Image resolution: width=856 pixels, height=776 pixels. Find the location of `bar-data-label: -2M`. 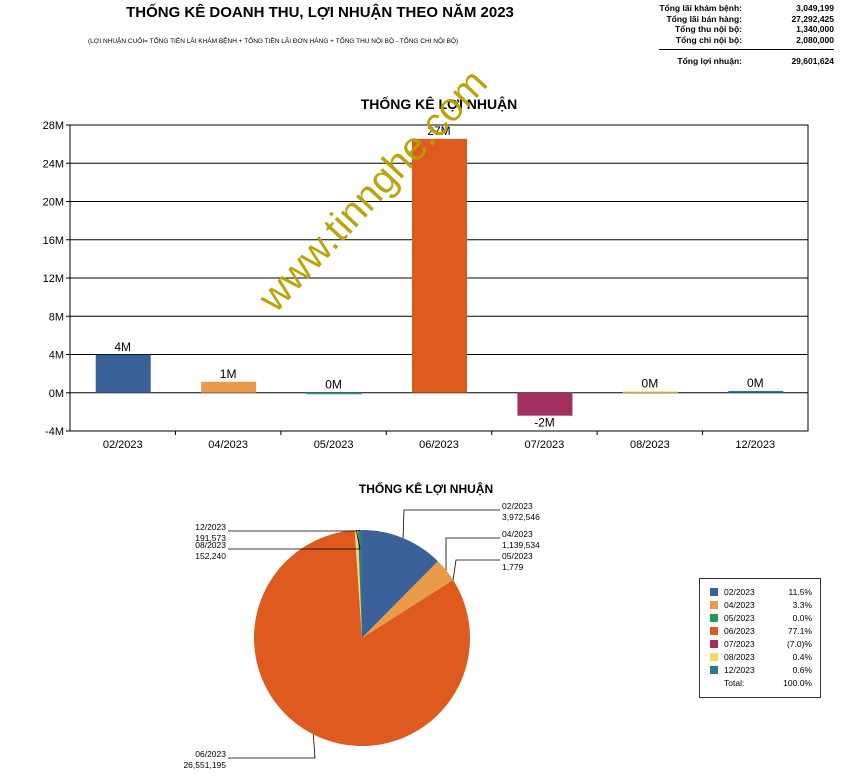

bar-data-label: -2M is located at coordinates (544, 423).